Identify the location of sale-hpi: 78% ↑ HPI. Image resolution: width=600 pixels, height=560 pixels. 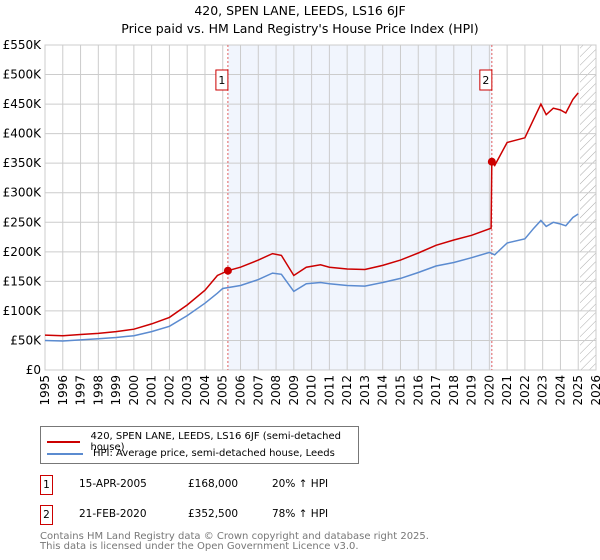
(300, 514).